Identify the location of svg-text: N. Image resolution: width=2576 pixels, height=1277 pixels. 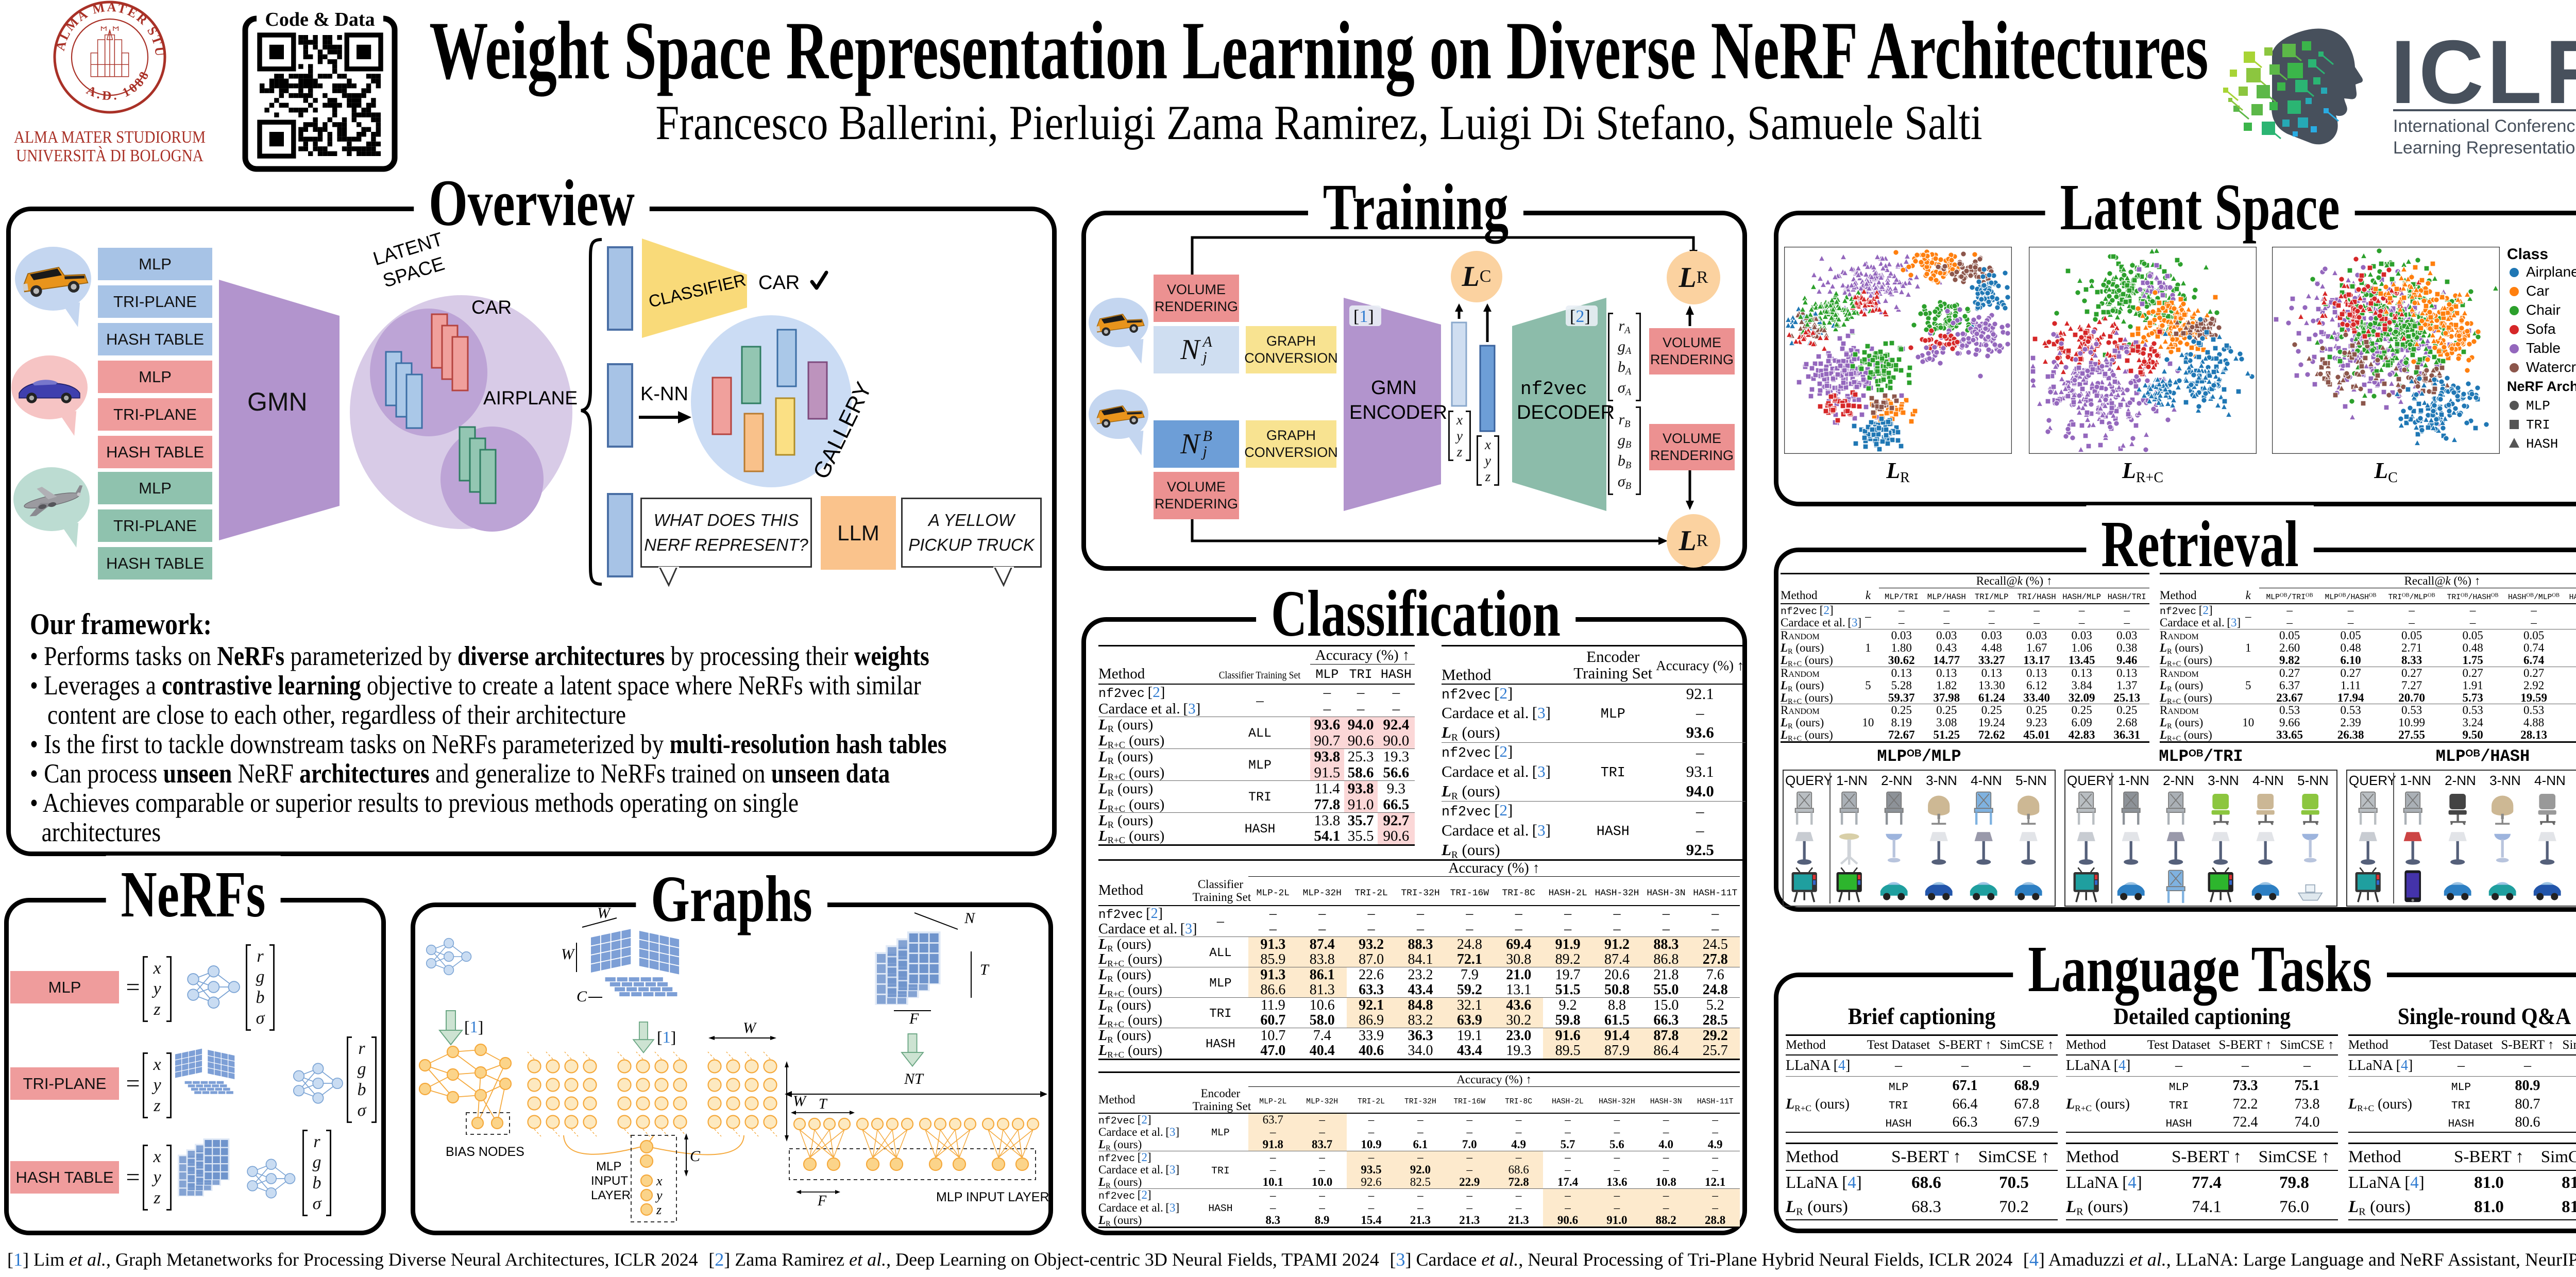
(970, 918).